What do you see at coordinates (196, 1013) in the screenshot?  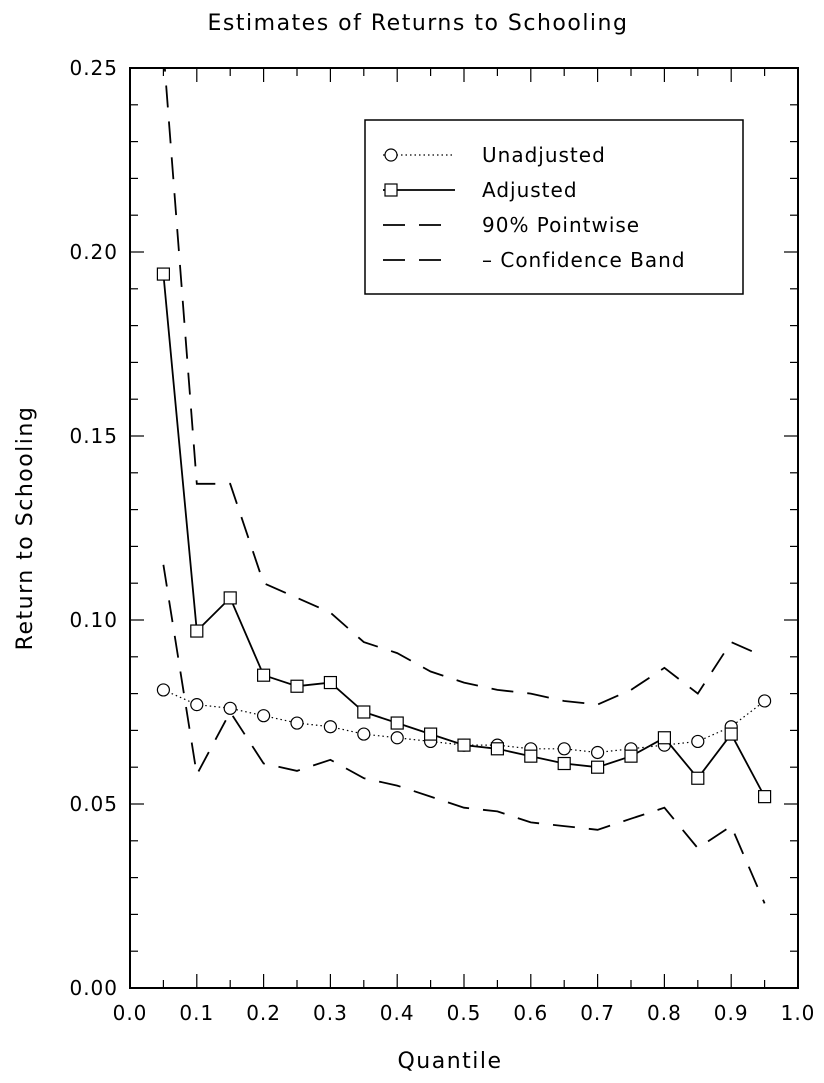 I see `x-tick-label: 0.1` at bounding box center [196, 1013].